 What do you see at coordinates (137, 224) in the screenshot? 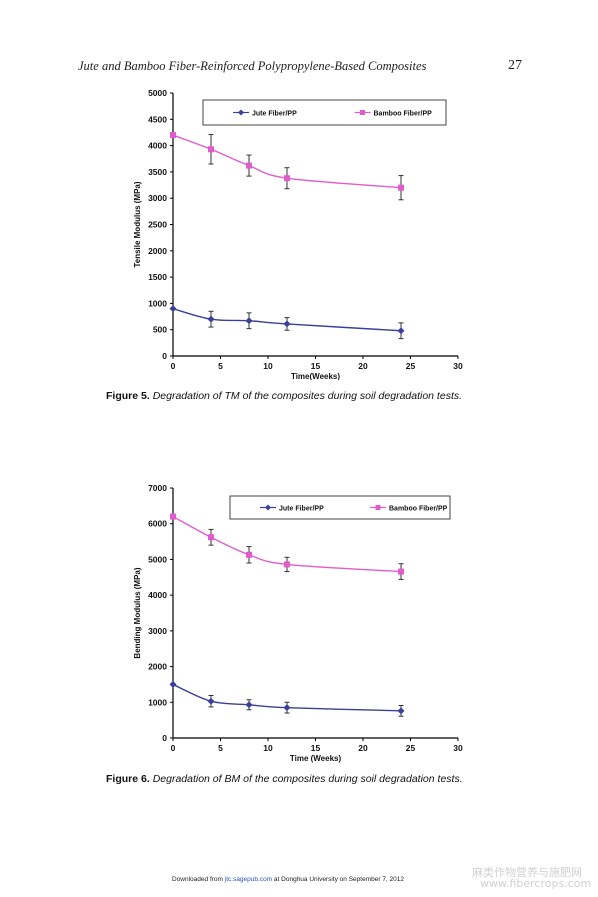
I see `y-axis-title: Tensile Modulus (MPa)` at bounding box center [137, 224].